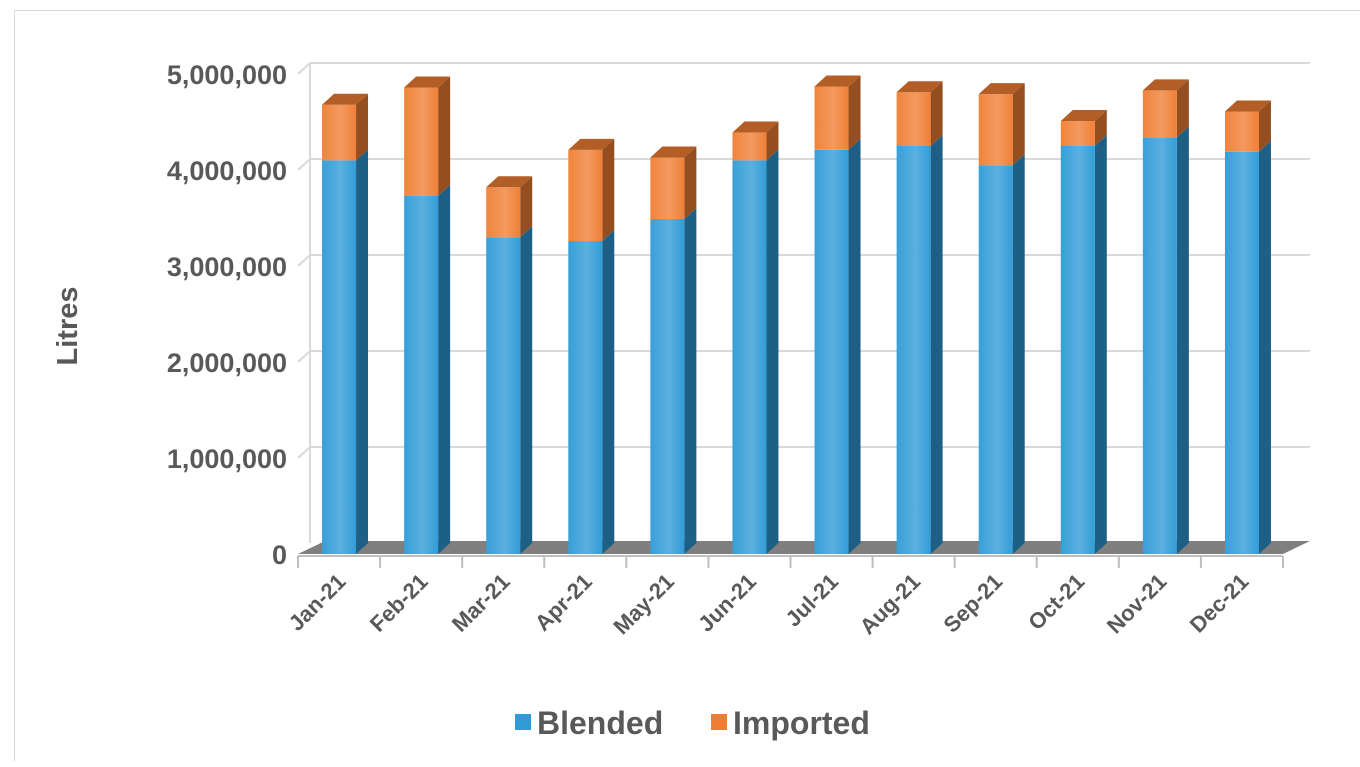  Describe the element at coordinates (227, 459) in the screenshot. I see `y-tick-label: 1,000,000` at that location.